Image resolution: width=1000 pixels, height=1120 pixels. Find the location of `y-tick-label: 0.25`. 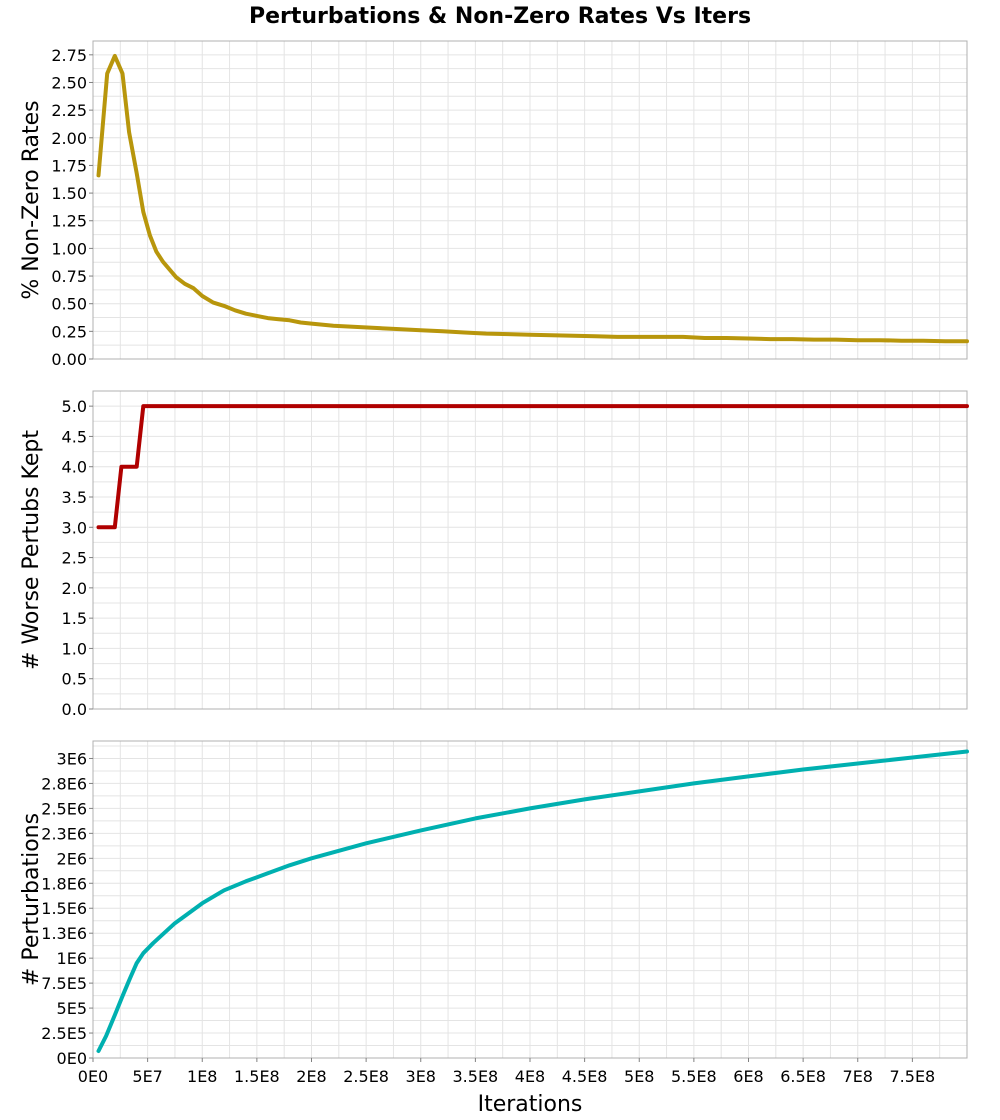

y-tick-label: 0.25 is located at coordinates (69, 331).